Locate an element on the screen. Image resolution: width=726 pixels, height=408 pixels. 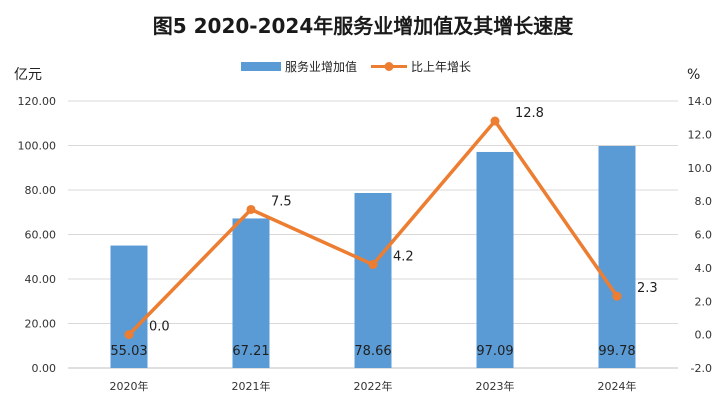
bar-value-label: 97.09 is located at coordinates (494, 351).